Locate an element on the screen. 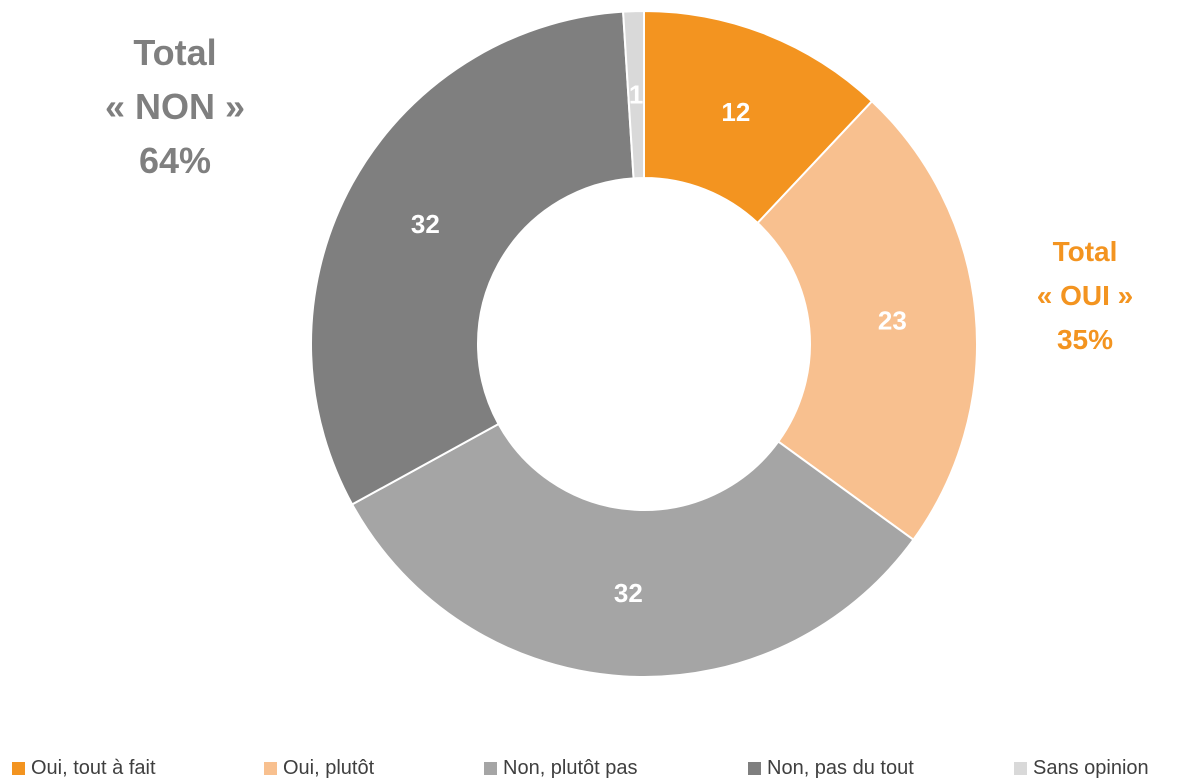  total-oui-line3: 35% is located at coordinates (1085, 339).